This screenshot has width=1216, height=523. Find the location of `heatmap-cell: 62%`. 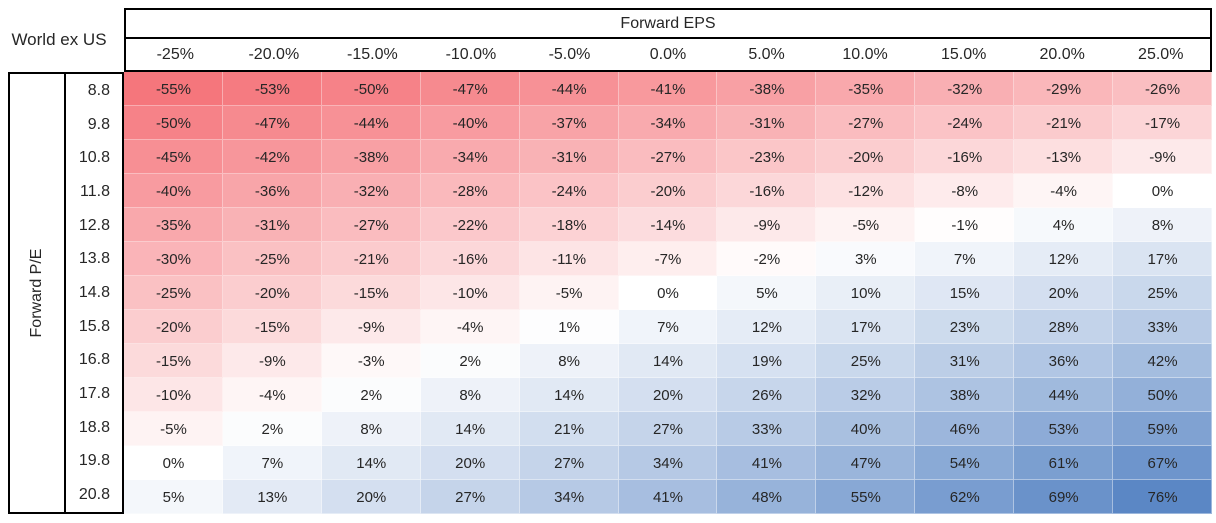

heatmap-cell: 62% is located at coordinates (965, 497).